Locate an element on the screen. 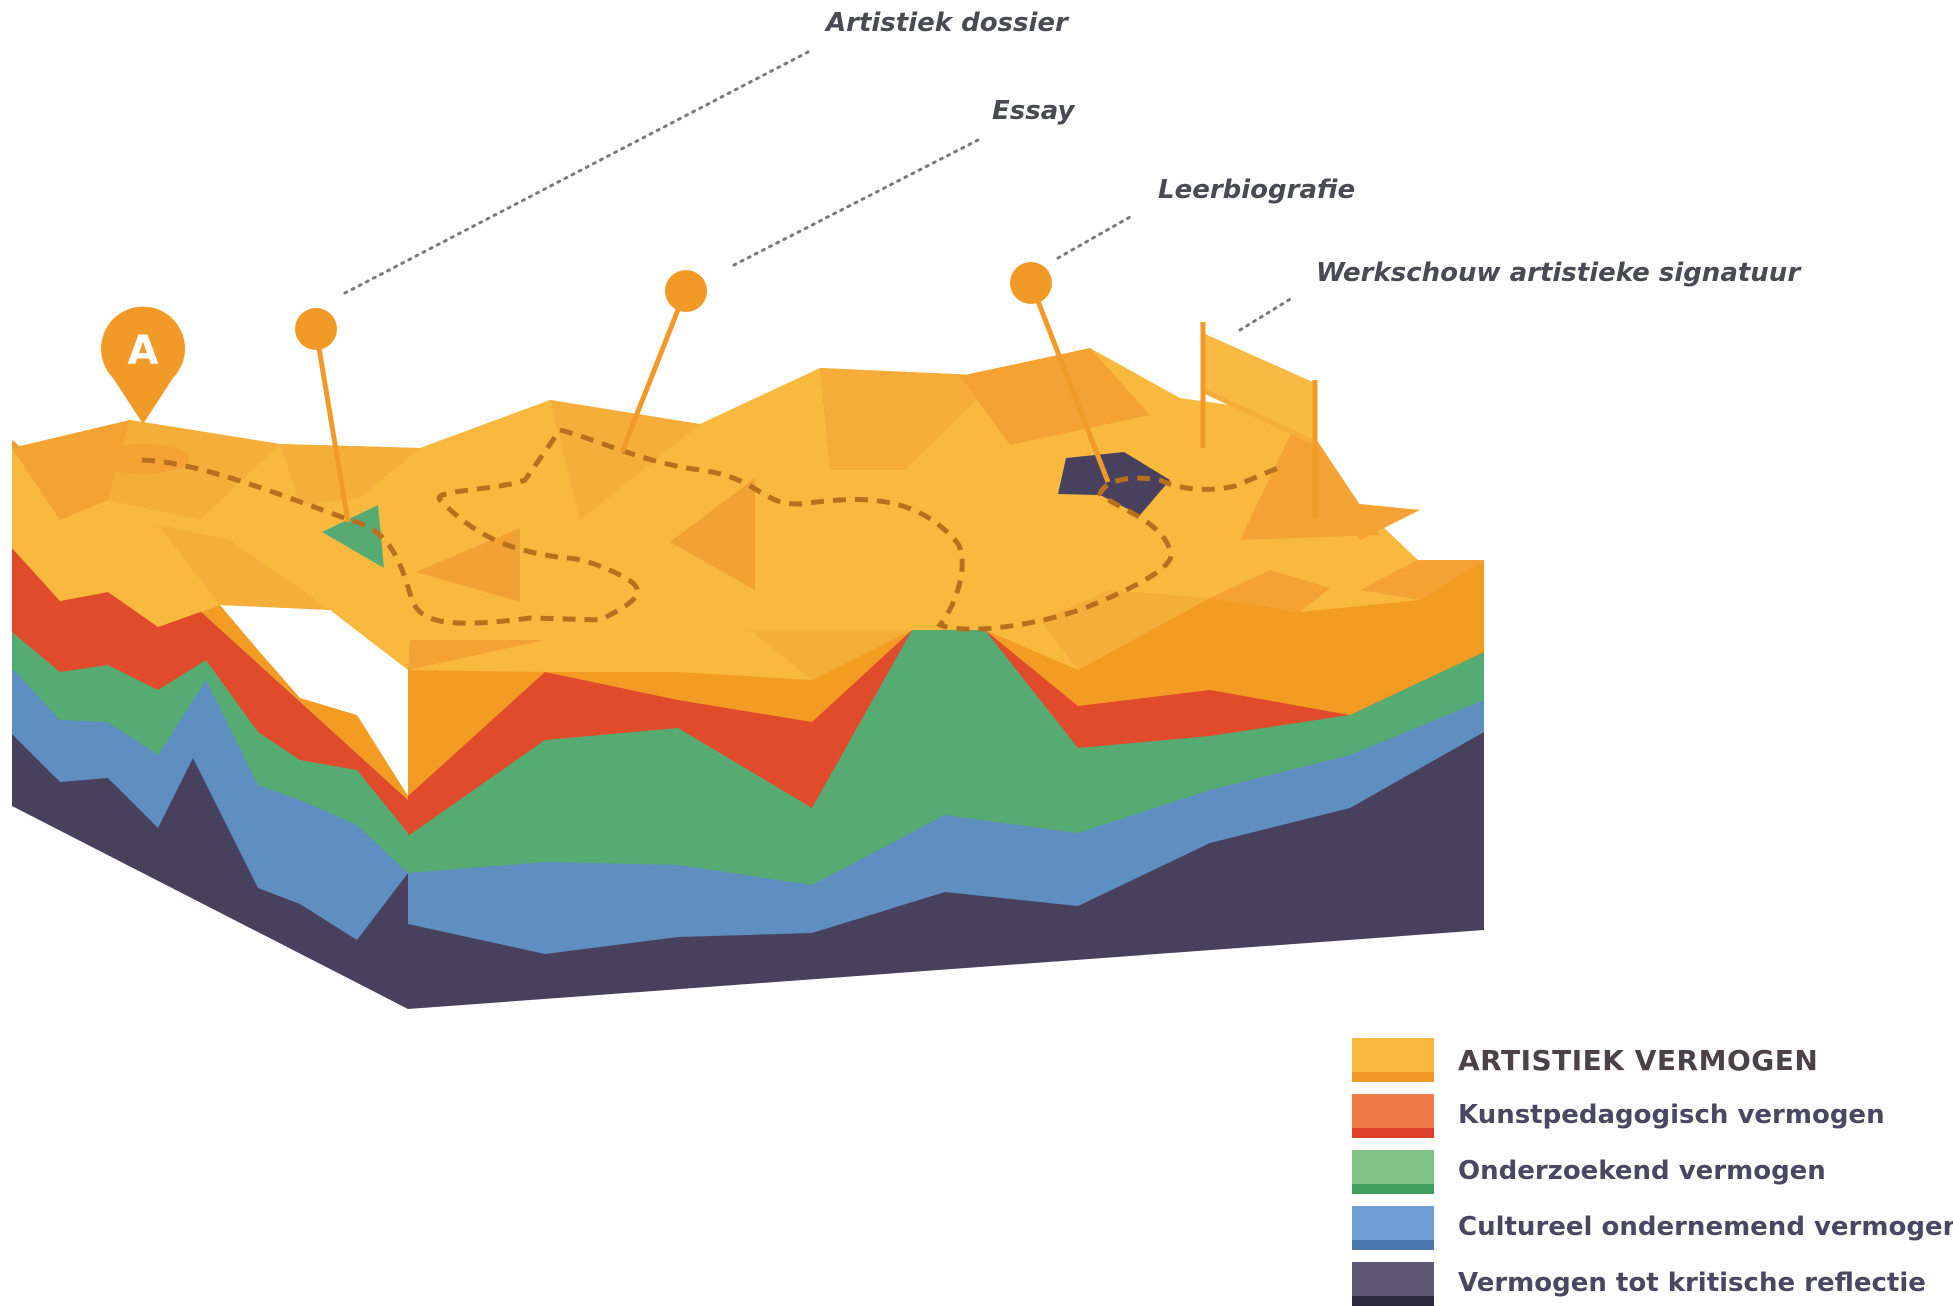 The image size is (1953, 1306). legend-item-cultureel: Cultureel ondernemend vermogen is located at coordinates (1652, 1228).